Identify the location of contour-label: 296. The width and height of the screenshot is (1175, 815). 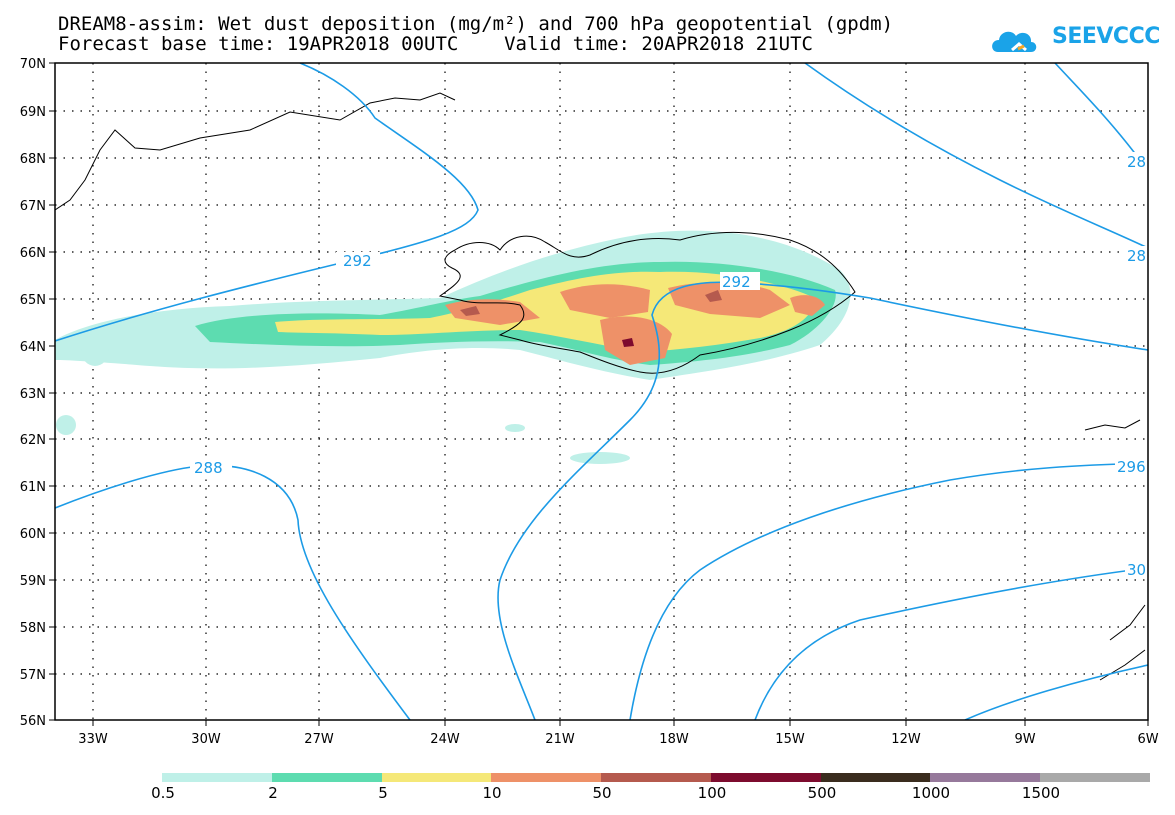
(1131, 467).